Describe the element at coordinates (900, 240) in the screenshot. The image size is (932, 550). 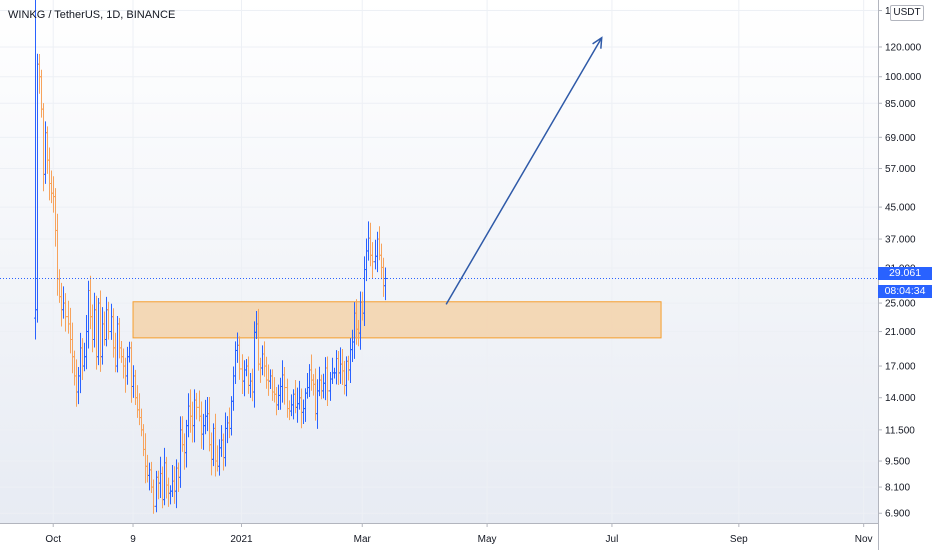
I see `y-tick-label: 37.000` at that location.